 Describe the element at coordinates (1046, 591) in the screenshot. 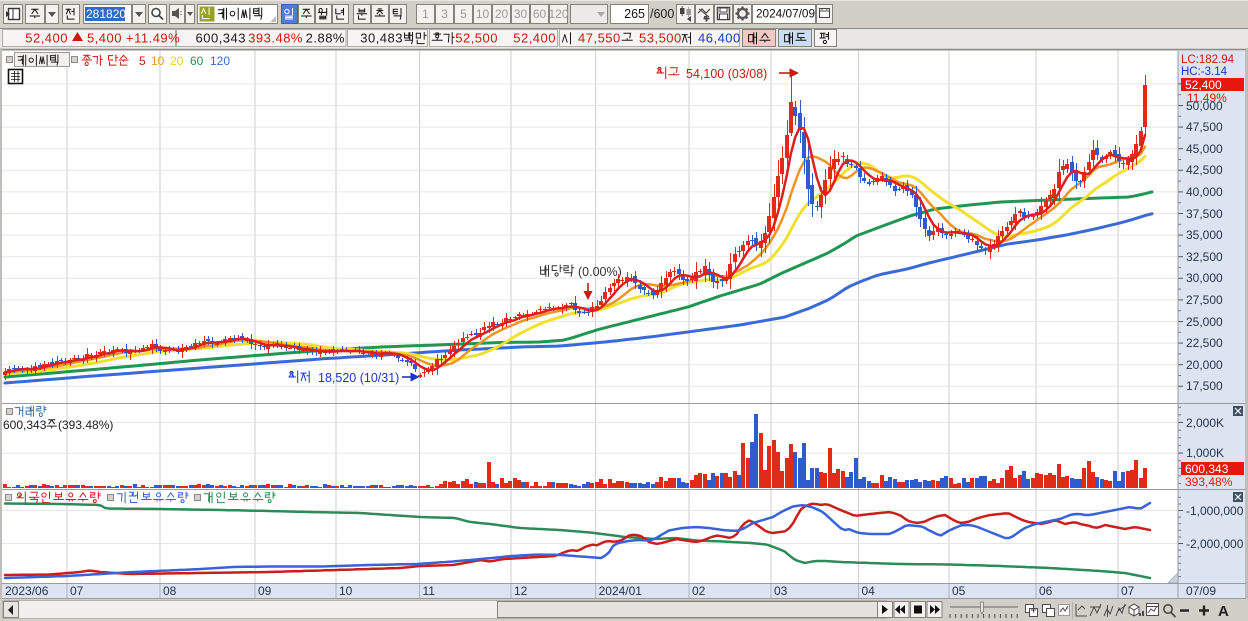

I see `svg-text: 06` at that location.